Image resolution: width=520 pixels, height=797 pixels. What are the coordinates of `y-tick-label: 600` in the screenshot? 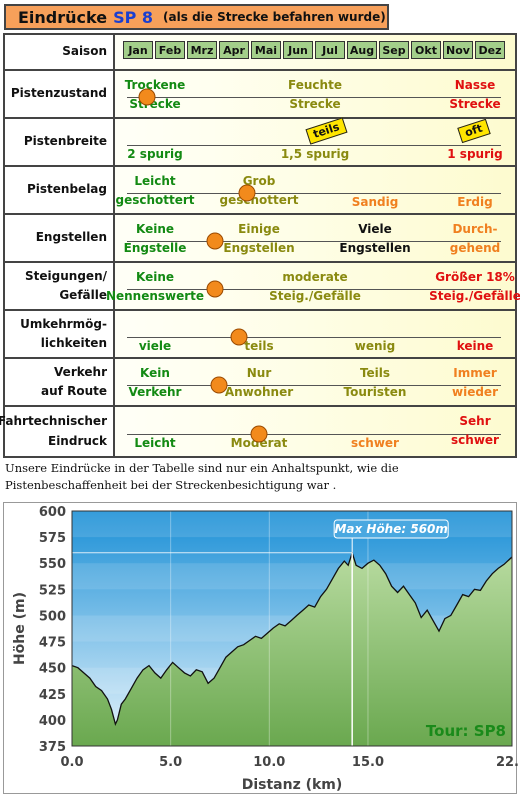 It's located at (52, 512).